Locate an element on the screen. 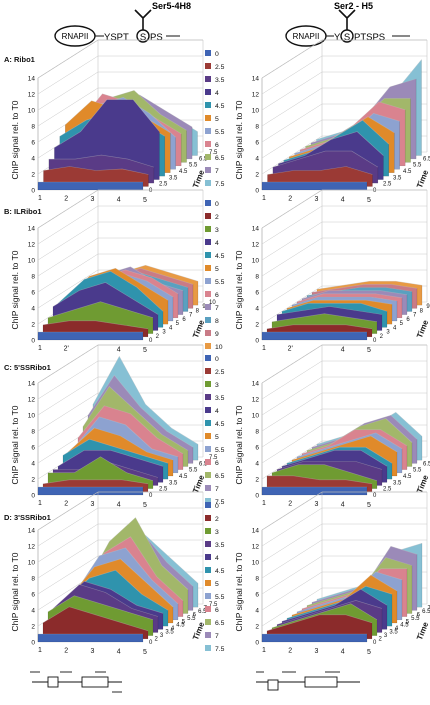 Image resolution: width=430 pixels, height=705 pixels. legend-label: 2.5 is located at coordinates (220, 372).